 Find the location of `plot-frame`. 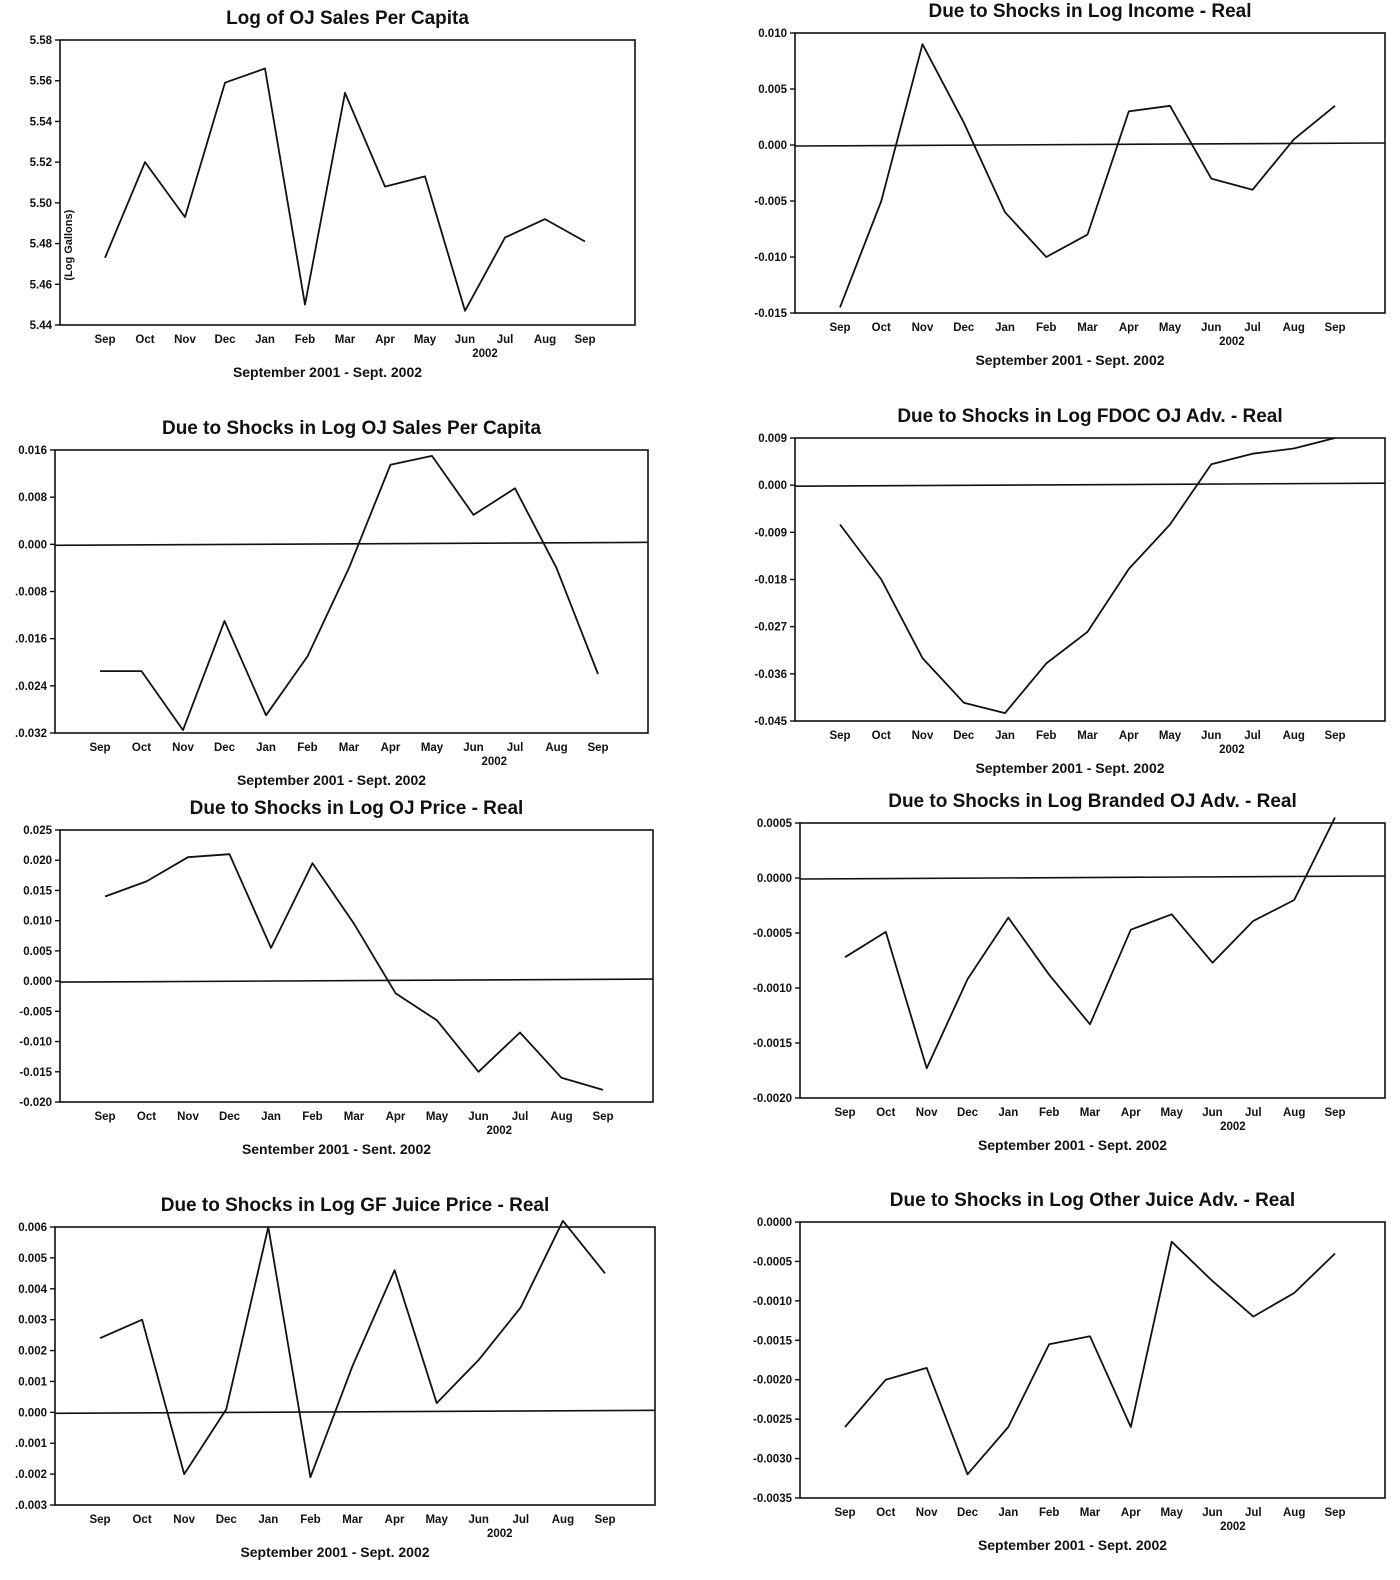

plot-frame is located at coordinates (351, 591).